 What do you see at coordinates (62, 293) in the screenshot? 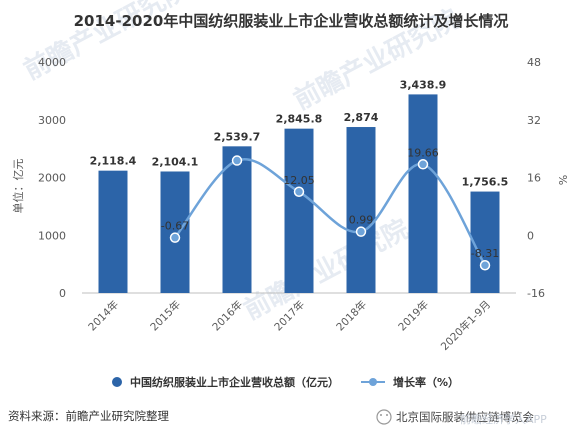
I see `y-tick-label: 0` at bounding box center [62, 293].